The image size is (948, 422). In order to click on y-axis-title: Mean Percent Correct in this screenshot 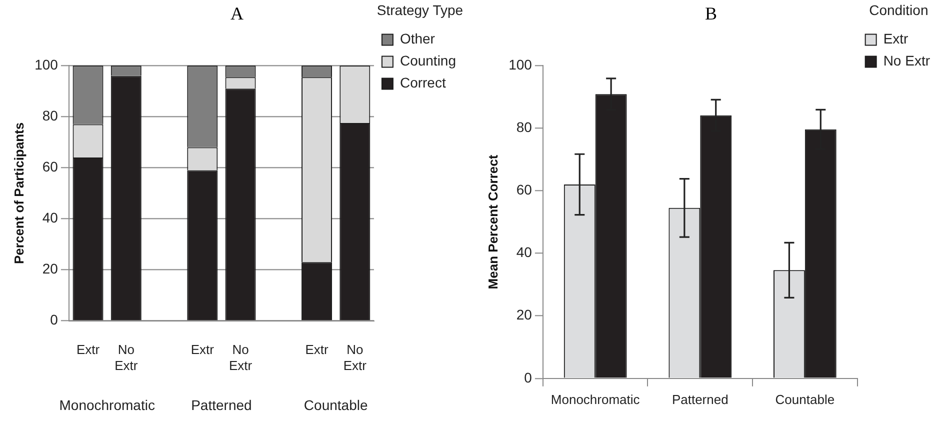, I will do `click(492, 222)`.